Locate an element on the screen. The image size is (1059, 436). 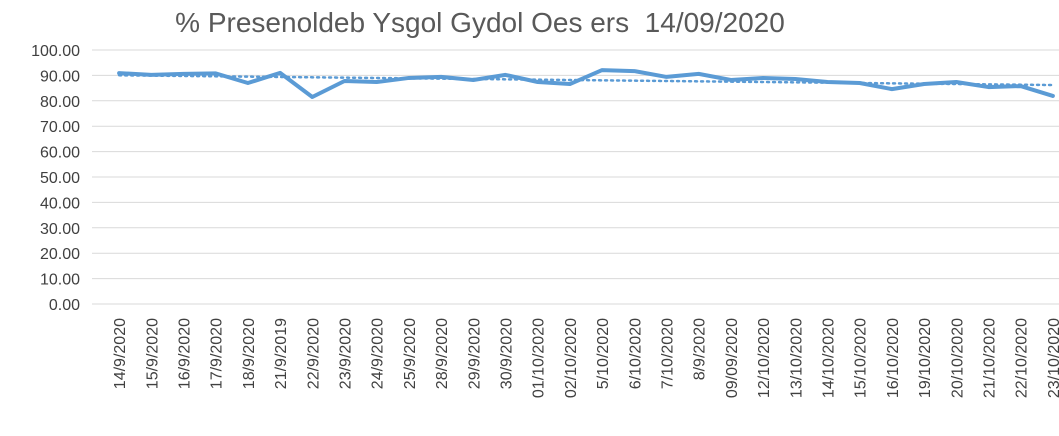
x-tick-label: 22/10/2020 is located at coordinates (1022, 358).